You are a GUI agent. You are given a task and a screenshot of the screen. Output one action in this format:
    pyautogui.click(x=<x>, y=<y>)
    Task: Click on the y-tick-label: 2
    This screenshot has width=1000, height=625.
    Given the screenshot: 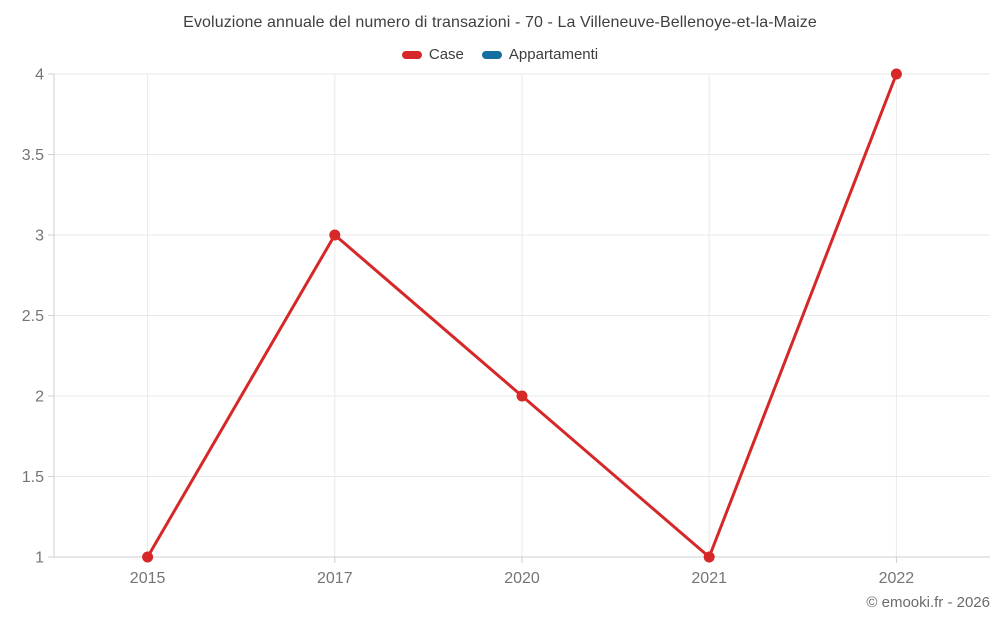 What is the action you would take?
    pyautogui.click(x=39, y=397)
    